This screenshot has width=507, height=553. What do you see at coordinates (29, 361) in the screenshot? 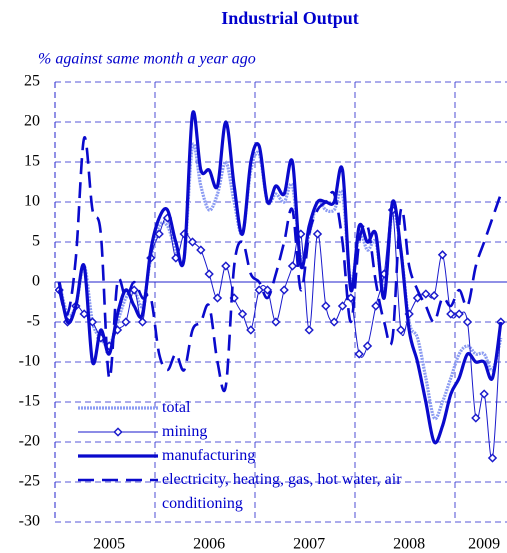
I see `y-tick-label: -10` at bounding box center [29, 361].